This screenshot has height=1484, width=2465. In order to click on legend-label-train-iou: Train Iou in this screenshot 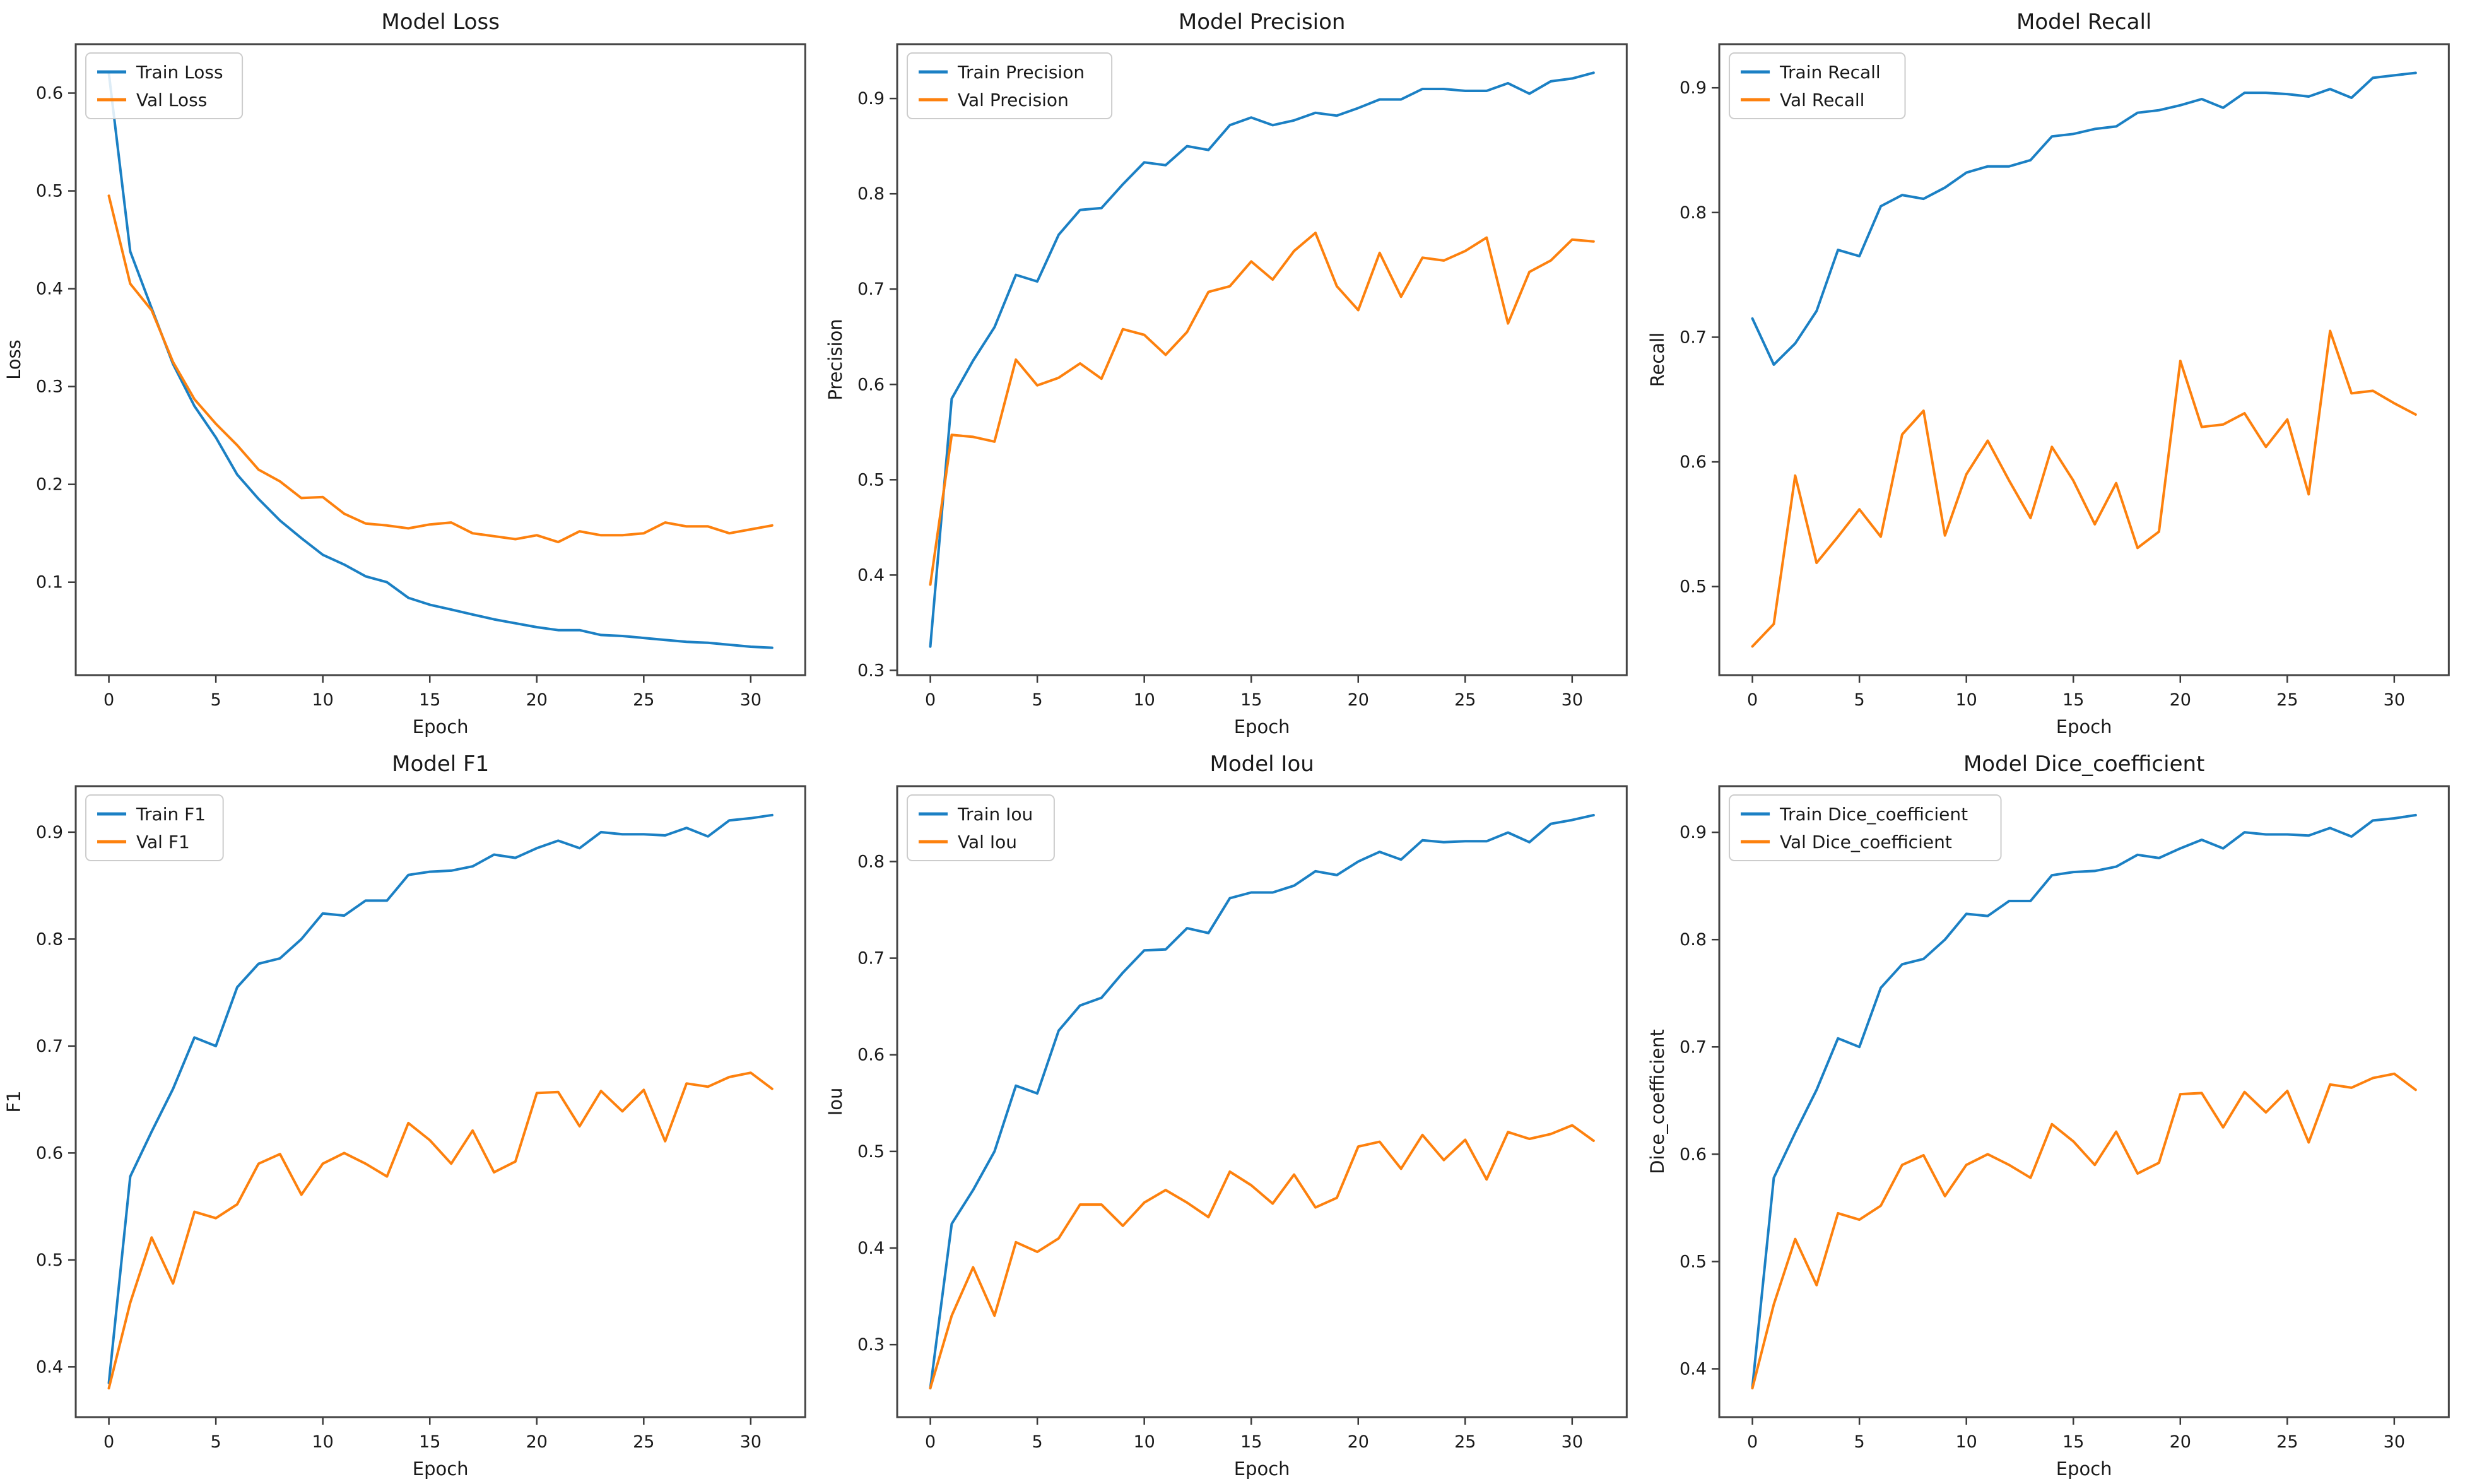, I will do `click(995, 814)`.